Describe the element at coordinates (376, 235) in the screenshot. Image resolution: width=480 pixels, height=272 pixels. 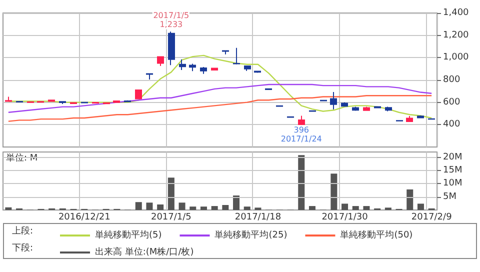
I see `legend-label: 単純移動平均(50)` at that location.